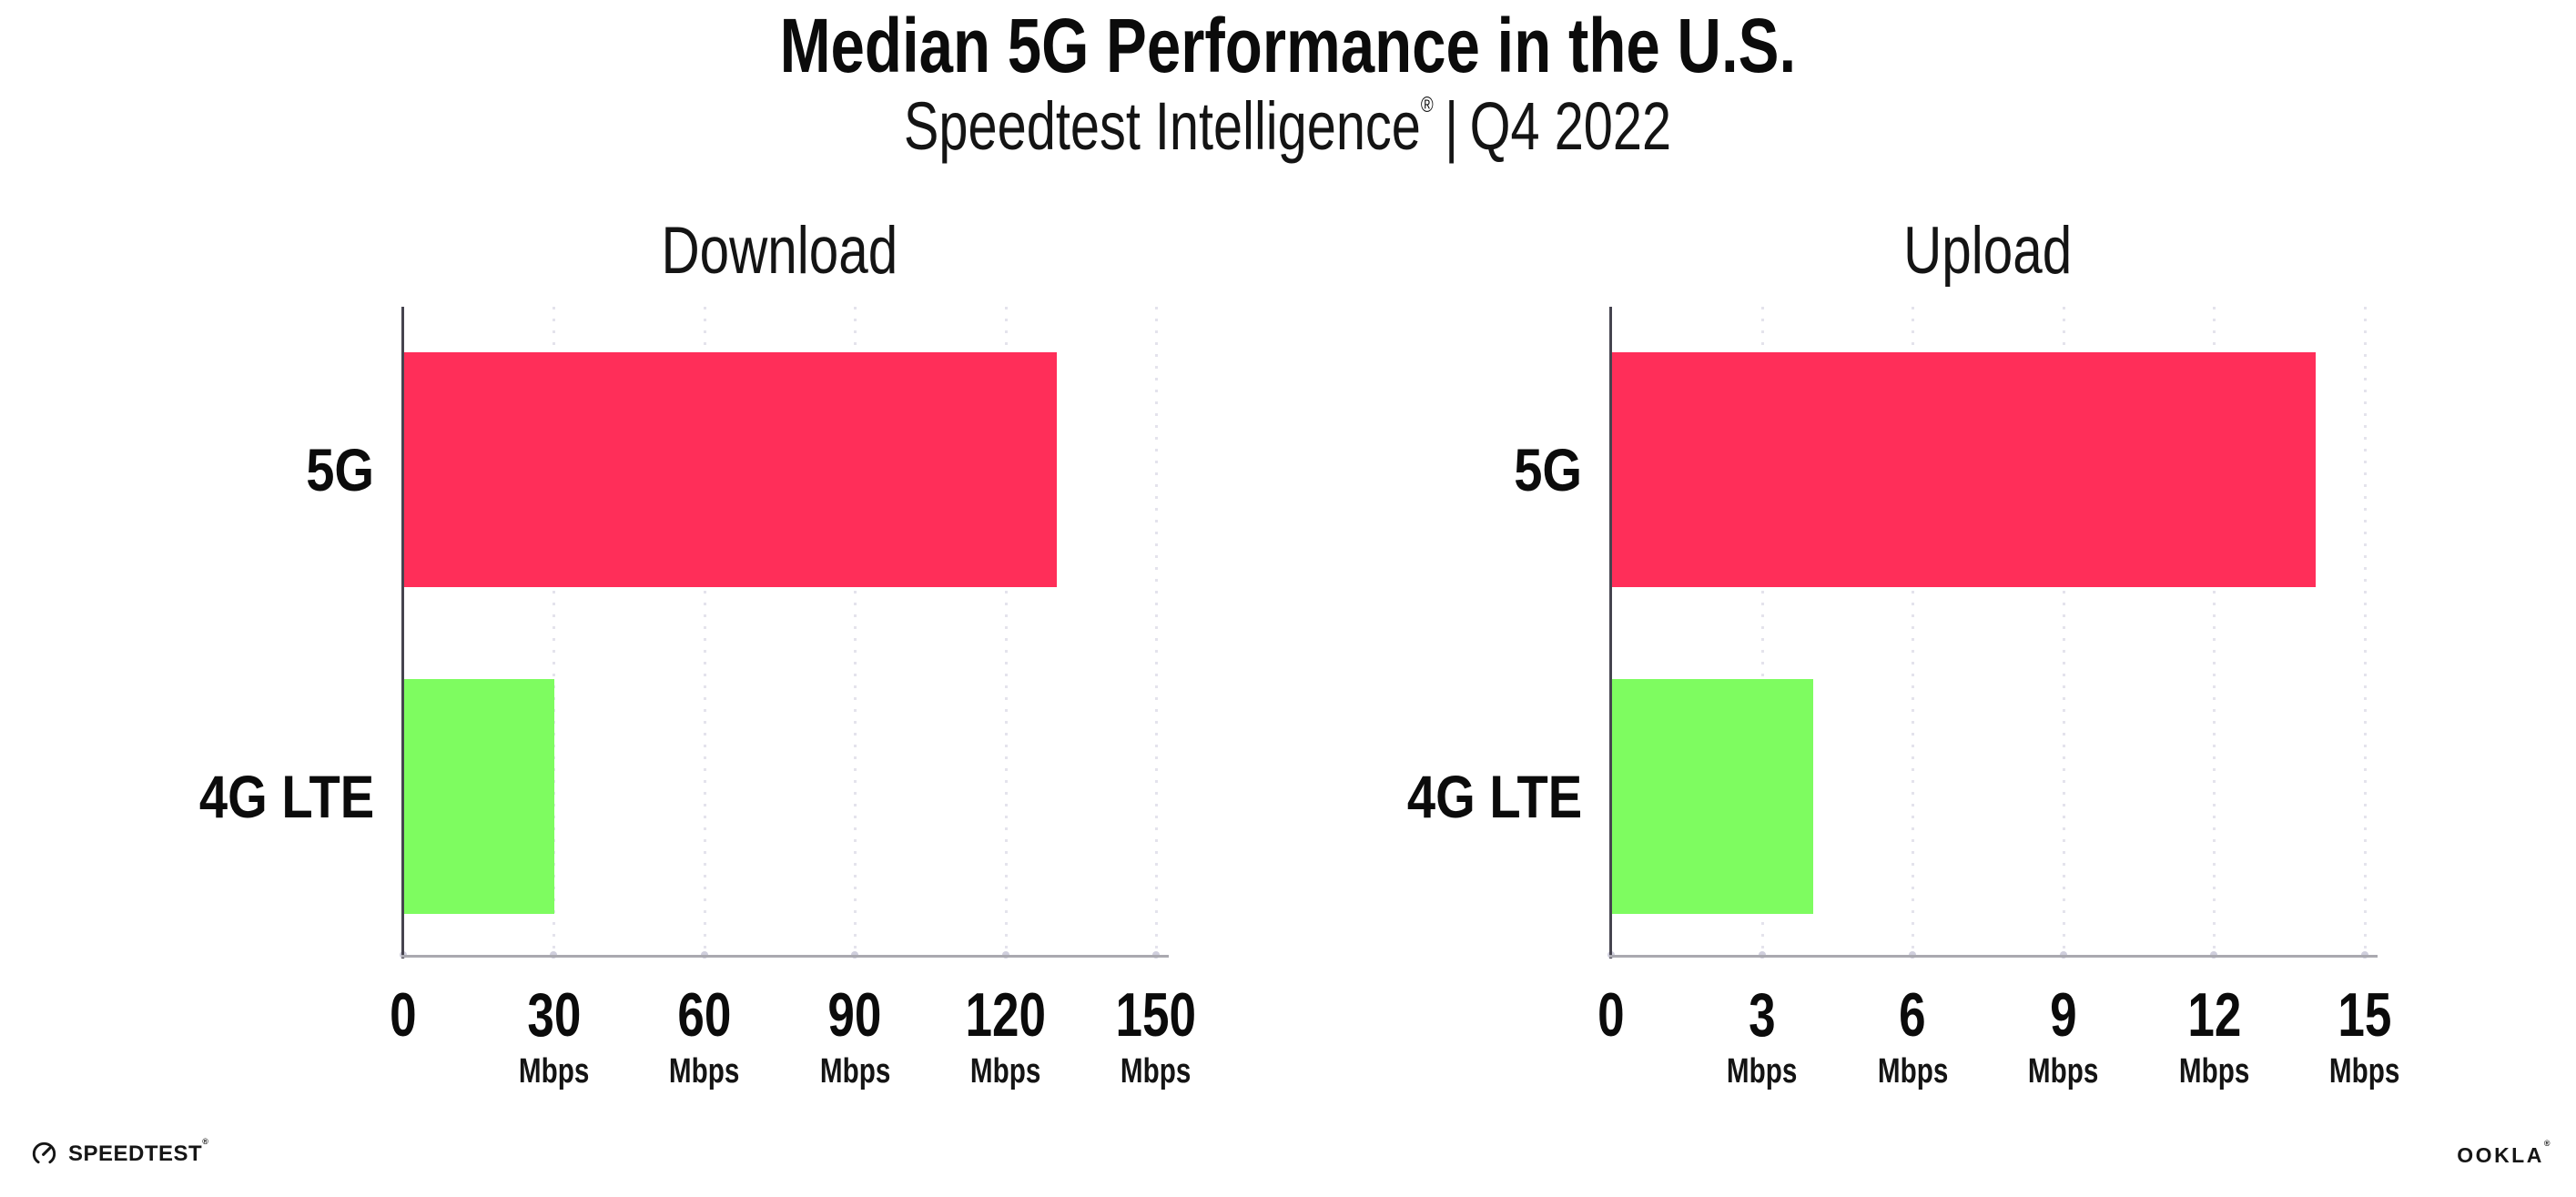  Describe the element at coordinates (1571, 126) in the screenshot. I see `subtitle-period: Q4 2022` at that location.